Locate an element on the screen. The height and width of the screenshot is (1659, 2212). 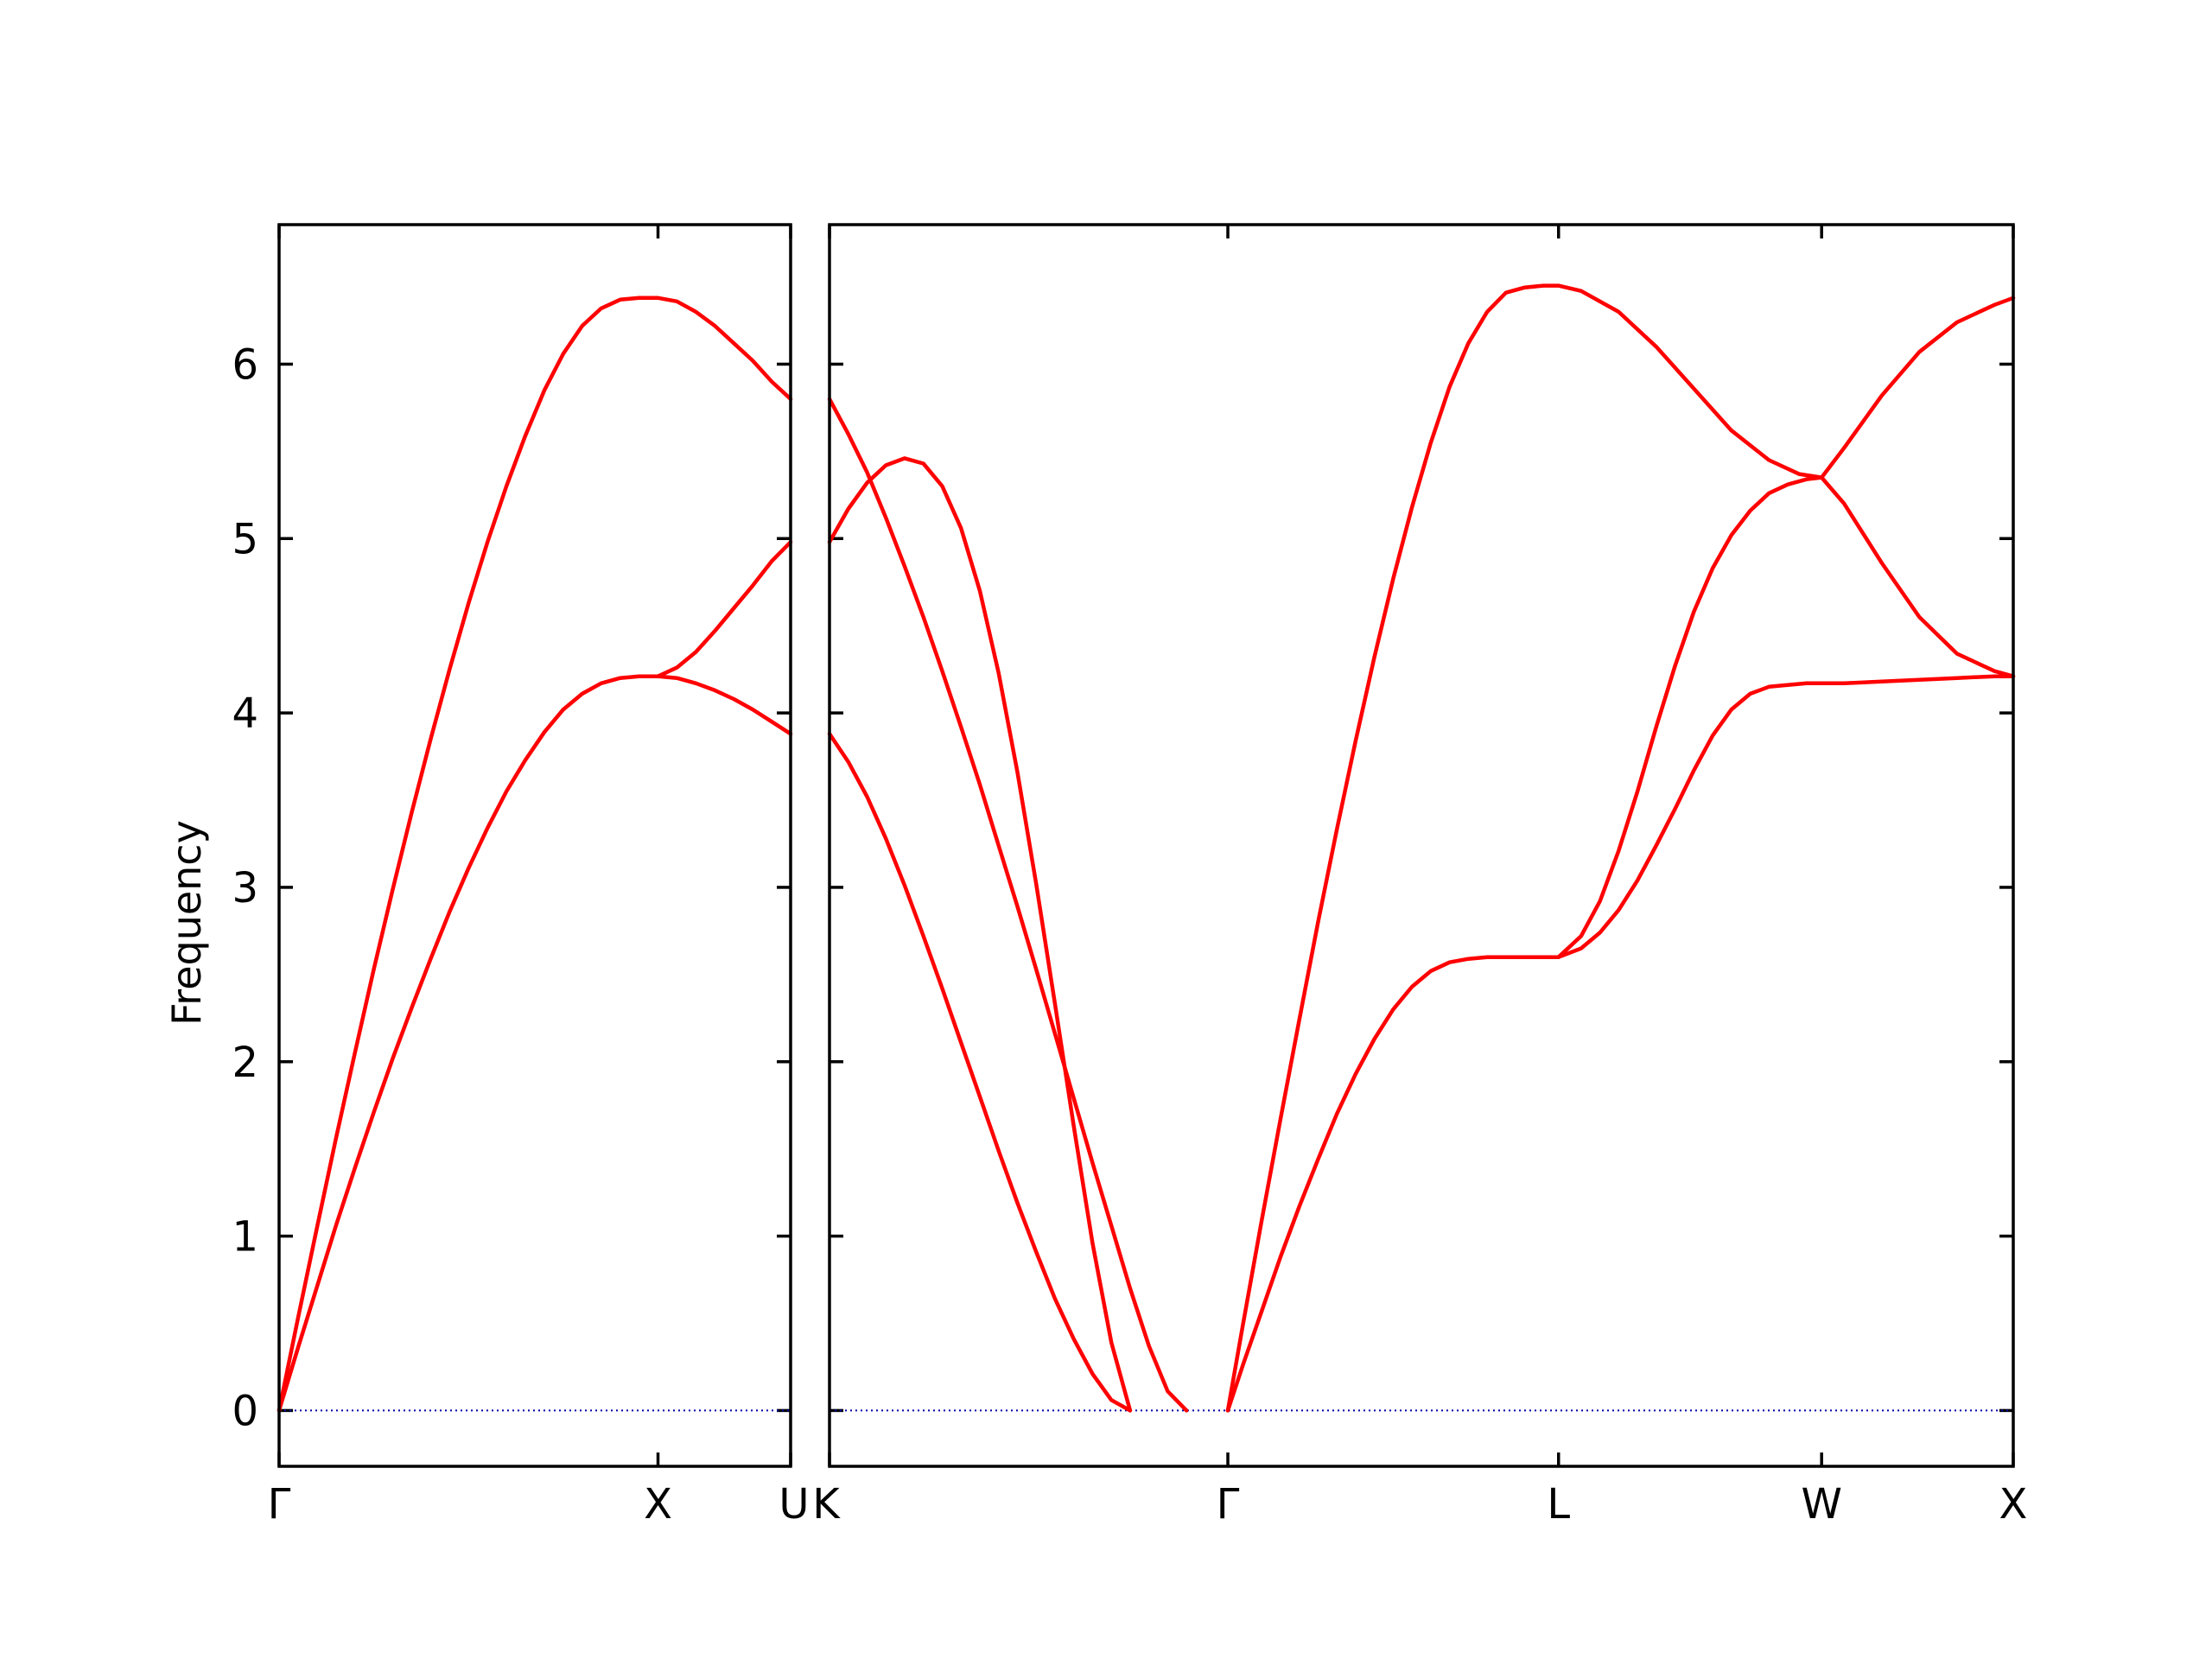
y-tick-label: 1 is located at coordinates (245, 1237).